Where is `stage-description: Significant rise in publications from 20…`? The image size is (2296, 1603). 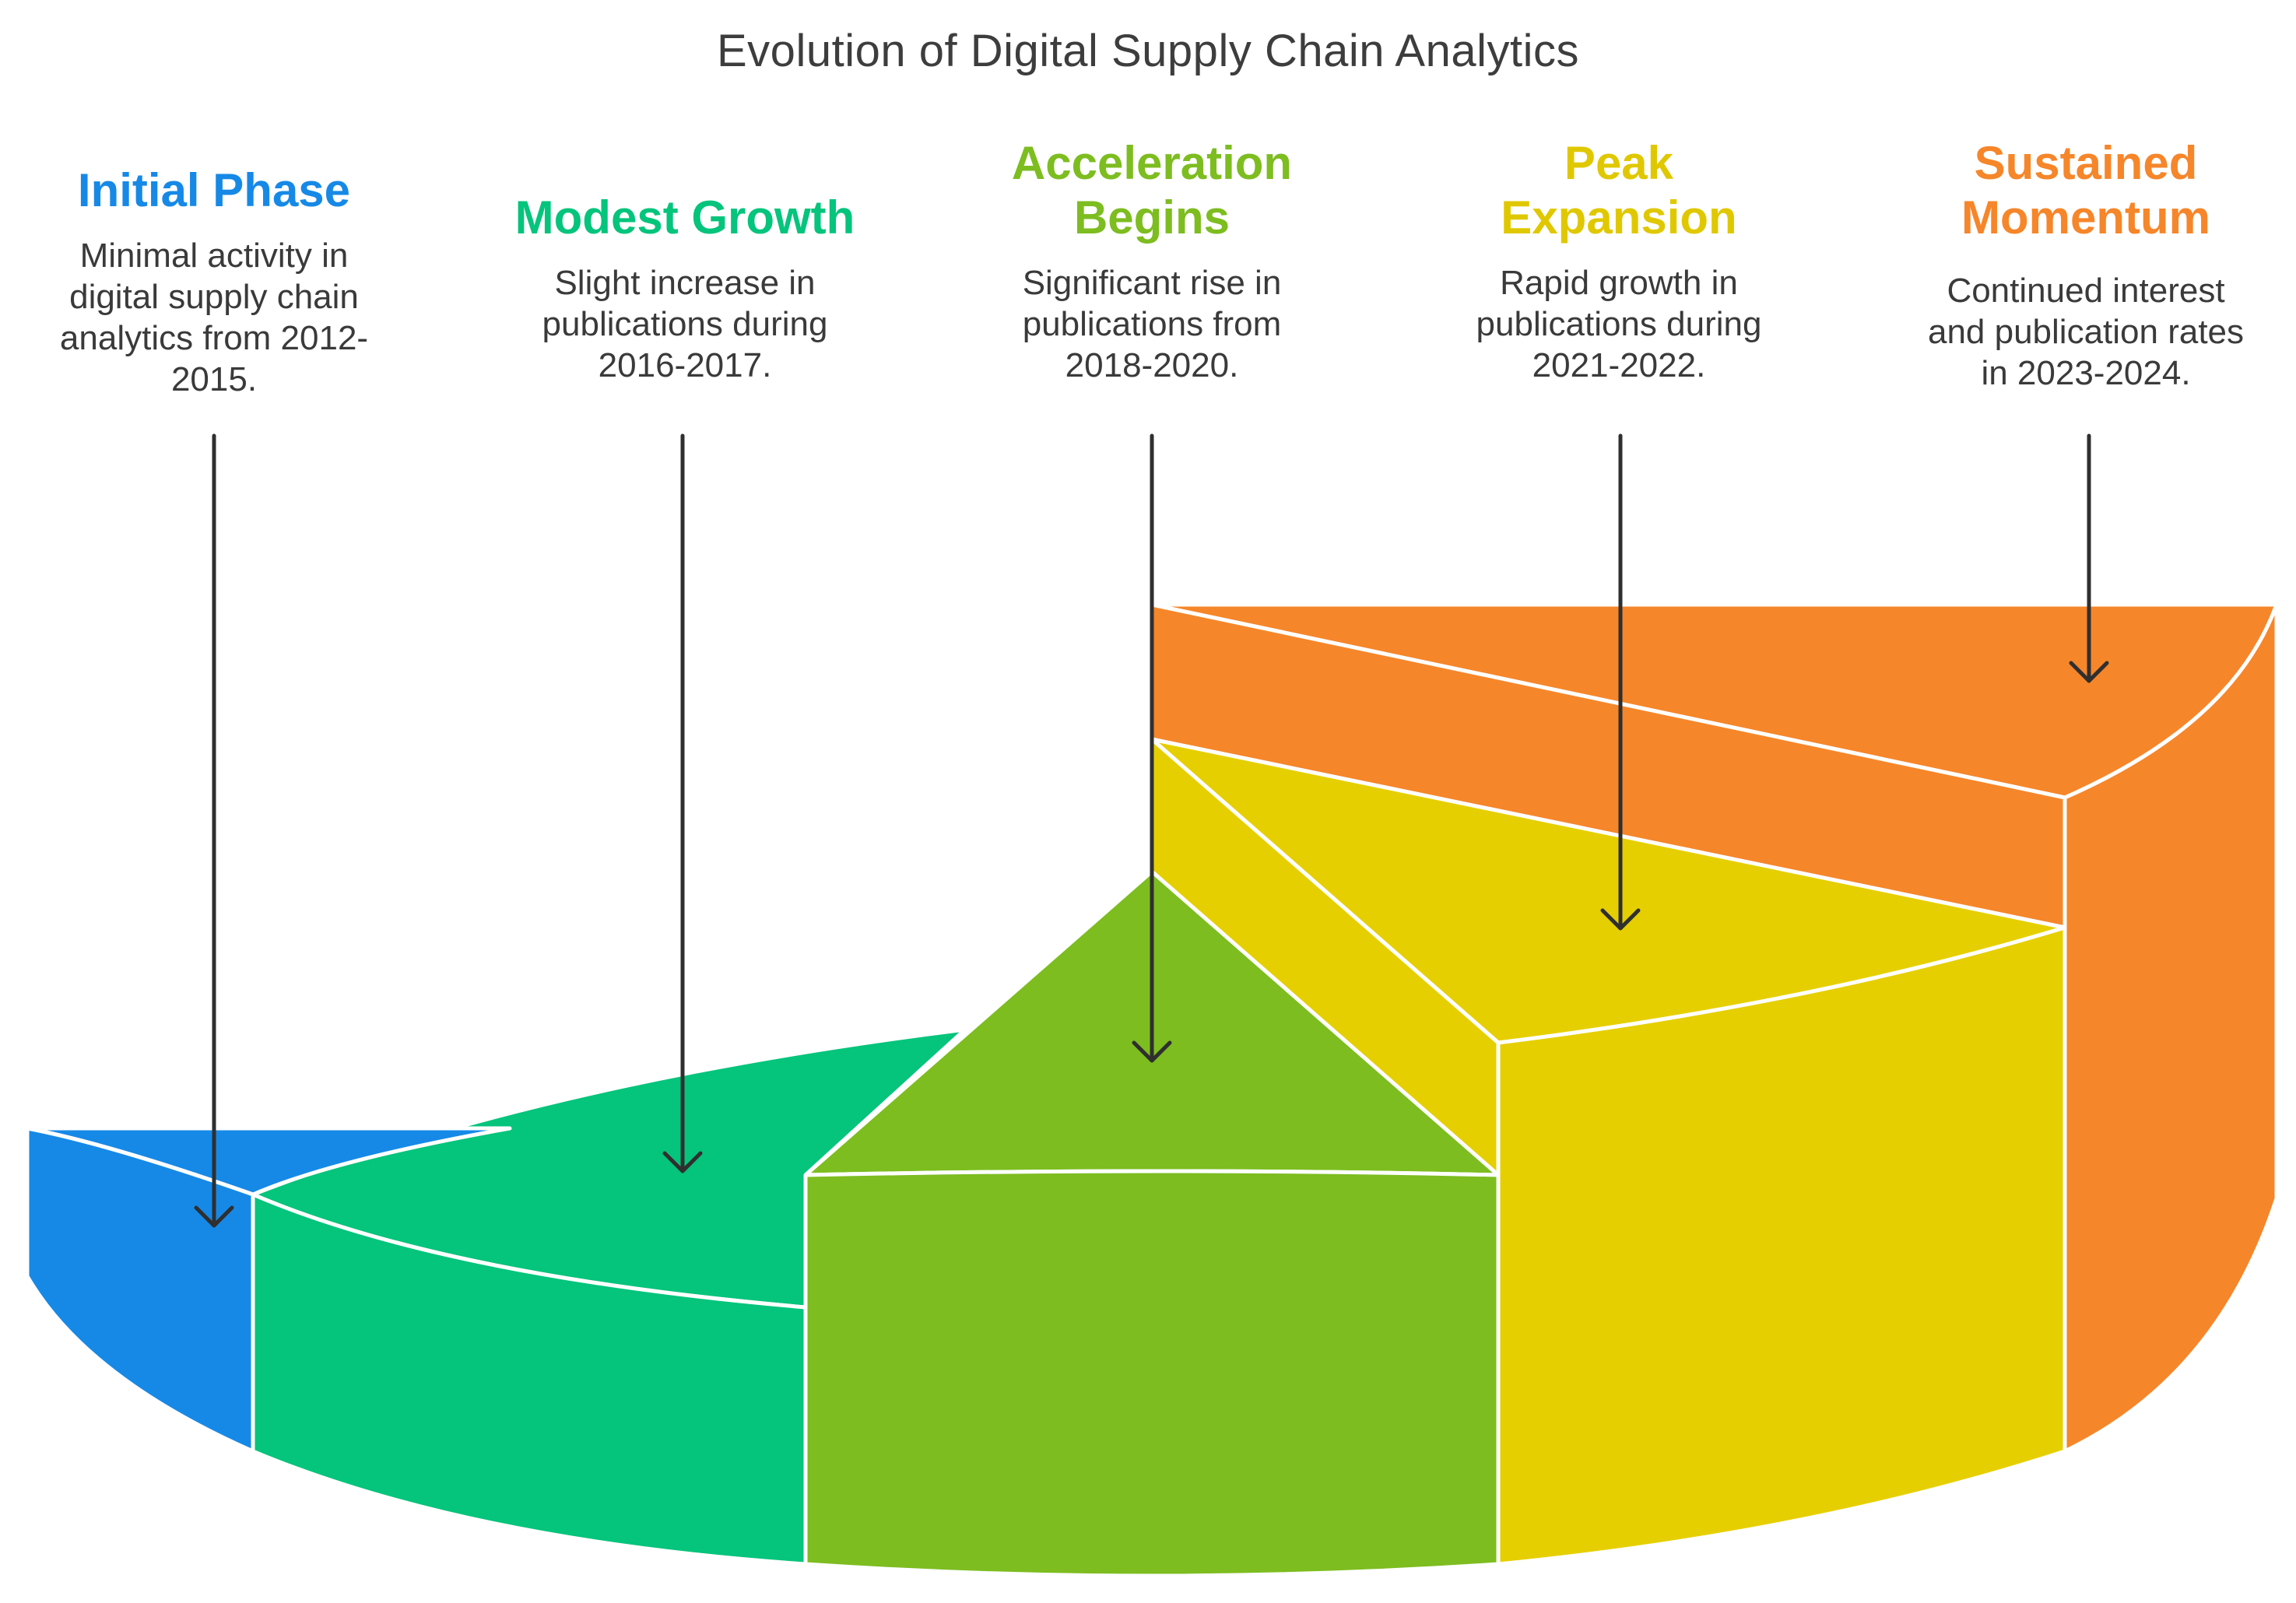
stage-description: Significant rise in publications from 20… is located at coordinates (1152, 324).